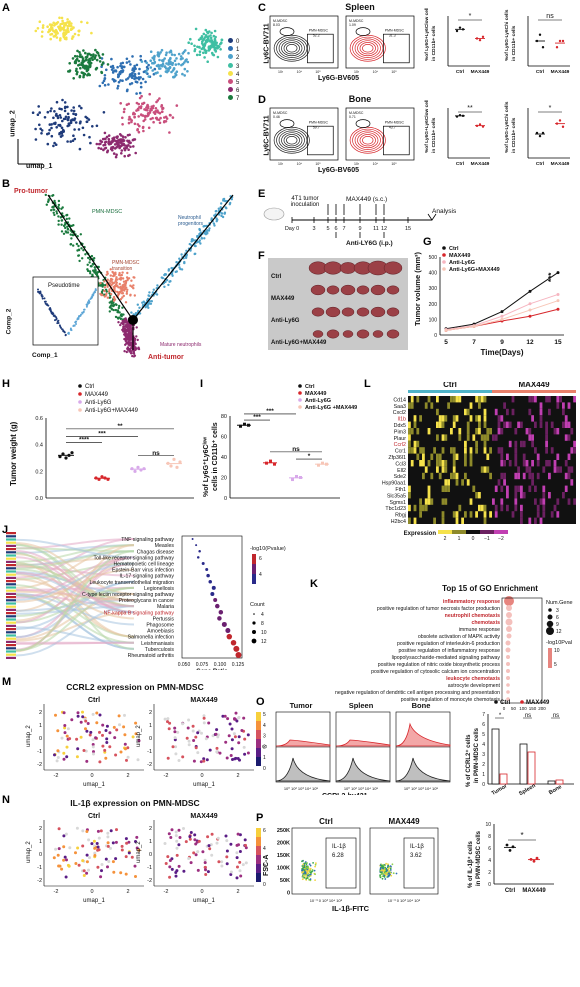  I want to click on pseudotime-point, so click(93, 293).